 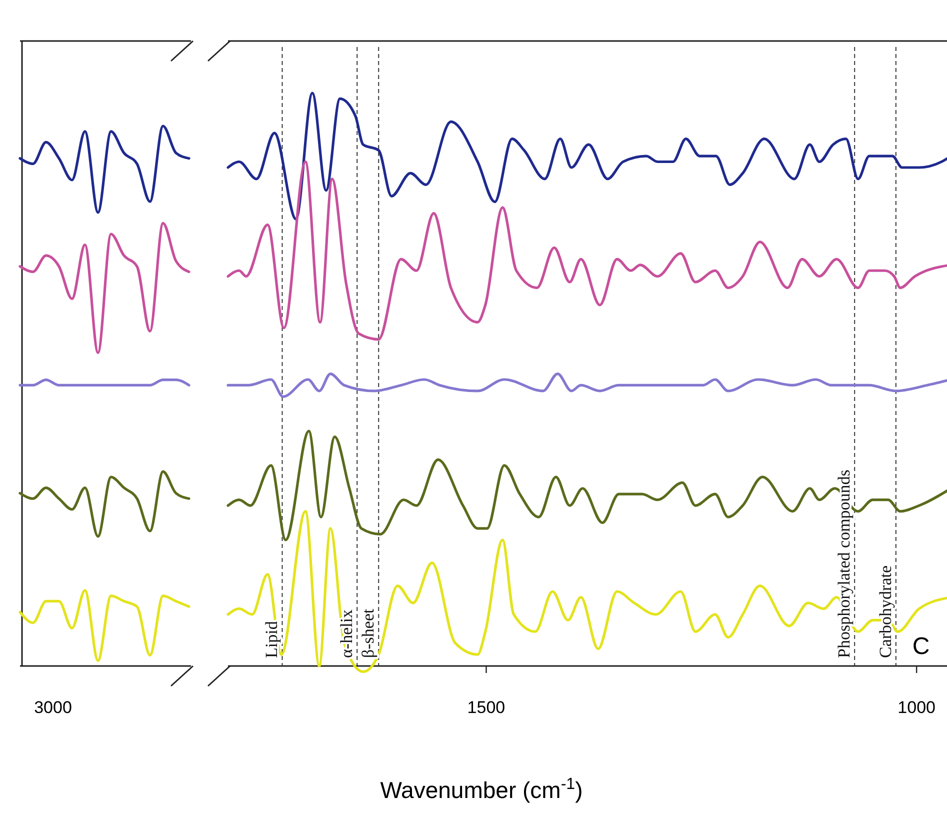 What do you see at coordinates (346, 633) in the screenshot?
I see `ref-line-label: α-helix` at bounding box center [346, 633].